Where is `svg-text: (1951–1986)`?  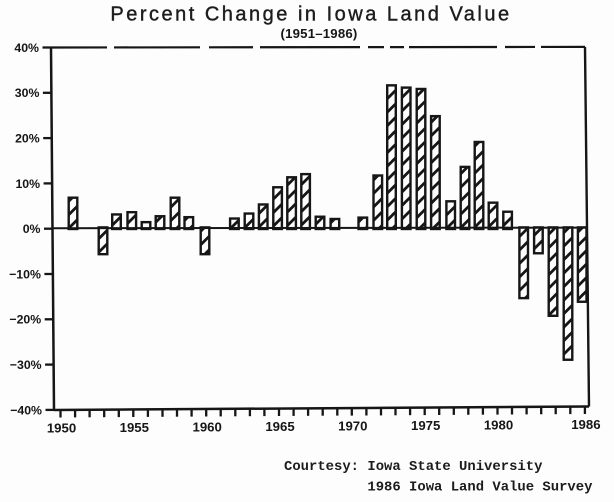 svg-text: (1951–1986) is located at coordinates (319, 33).